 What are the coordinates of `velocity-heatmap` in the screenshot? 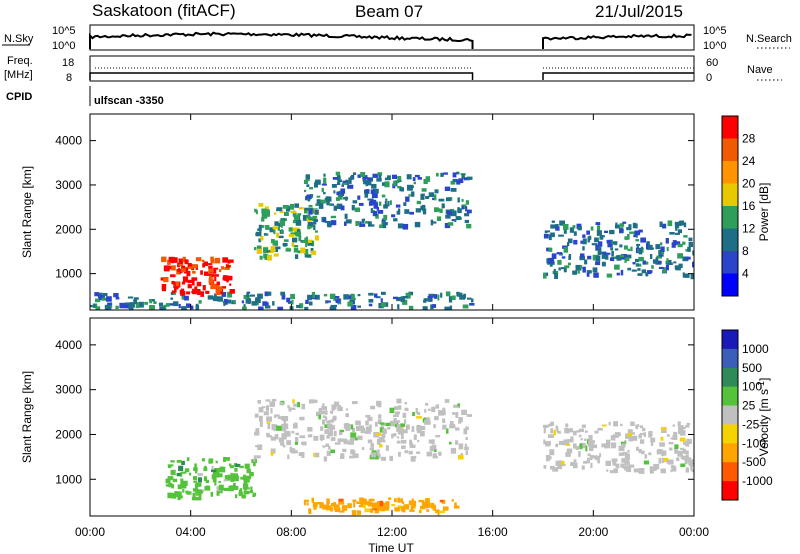 It's located at (429, 457).